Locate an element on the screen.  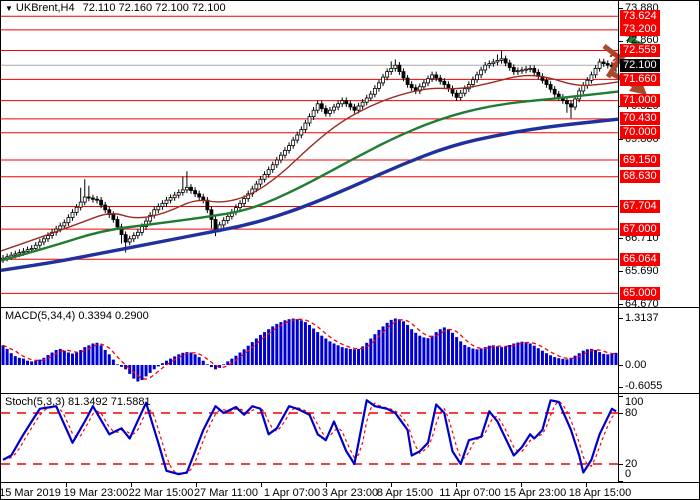
price-level-label: 71.000 is located at coordinates (640, 101).